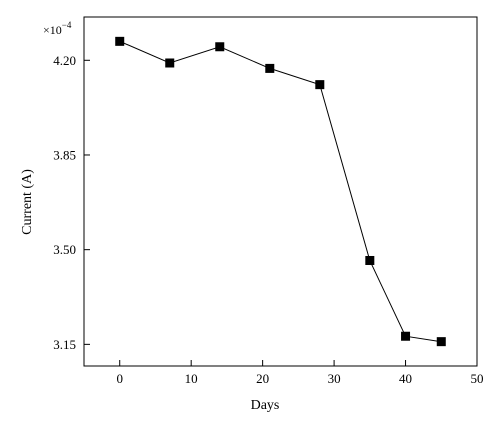 This screenshot has width=500, height=430. Describe the element at coordinates (52, 30) in the screenshot. I see `y-axis-multiplier-base: ×10` at that location.